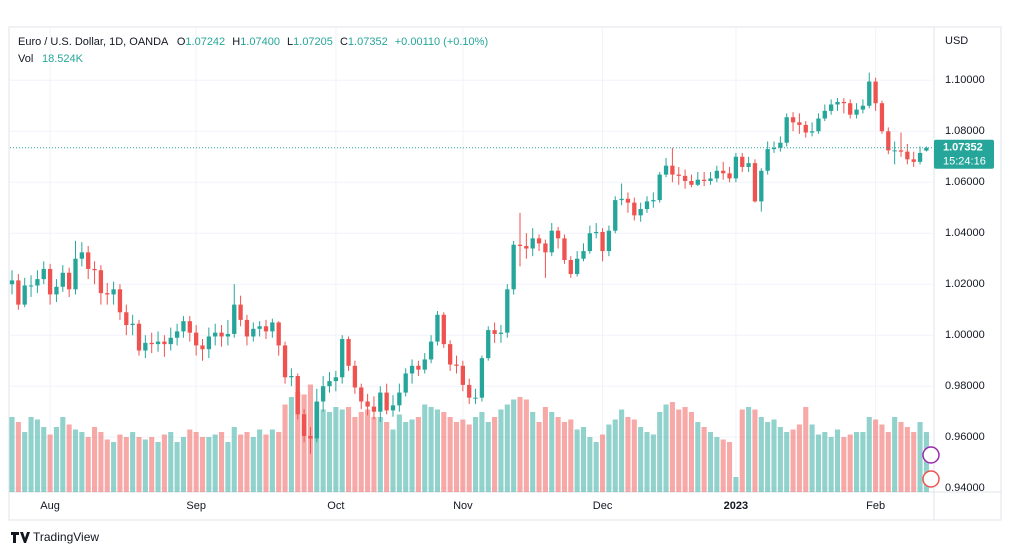 Image resolution: width=1012 pixels, height=560 pixels. Describe the element at coordinates (736, 506) in the screenshot. I see `x-tick-label: 2023` at that location.